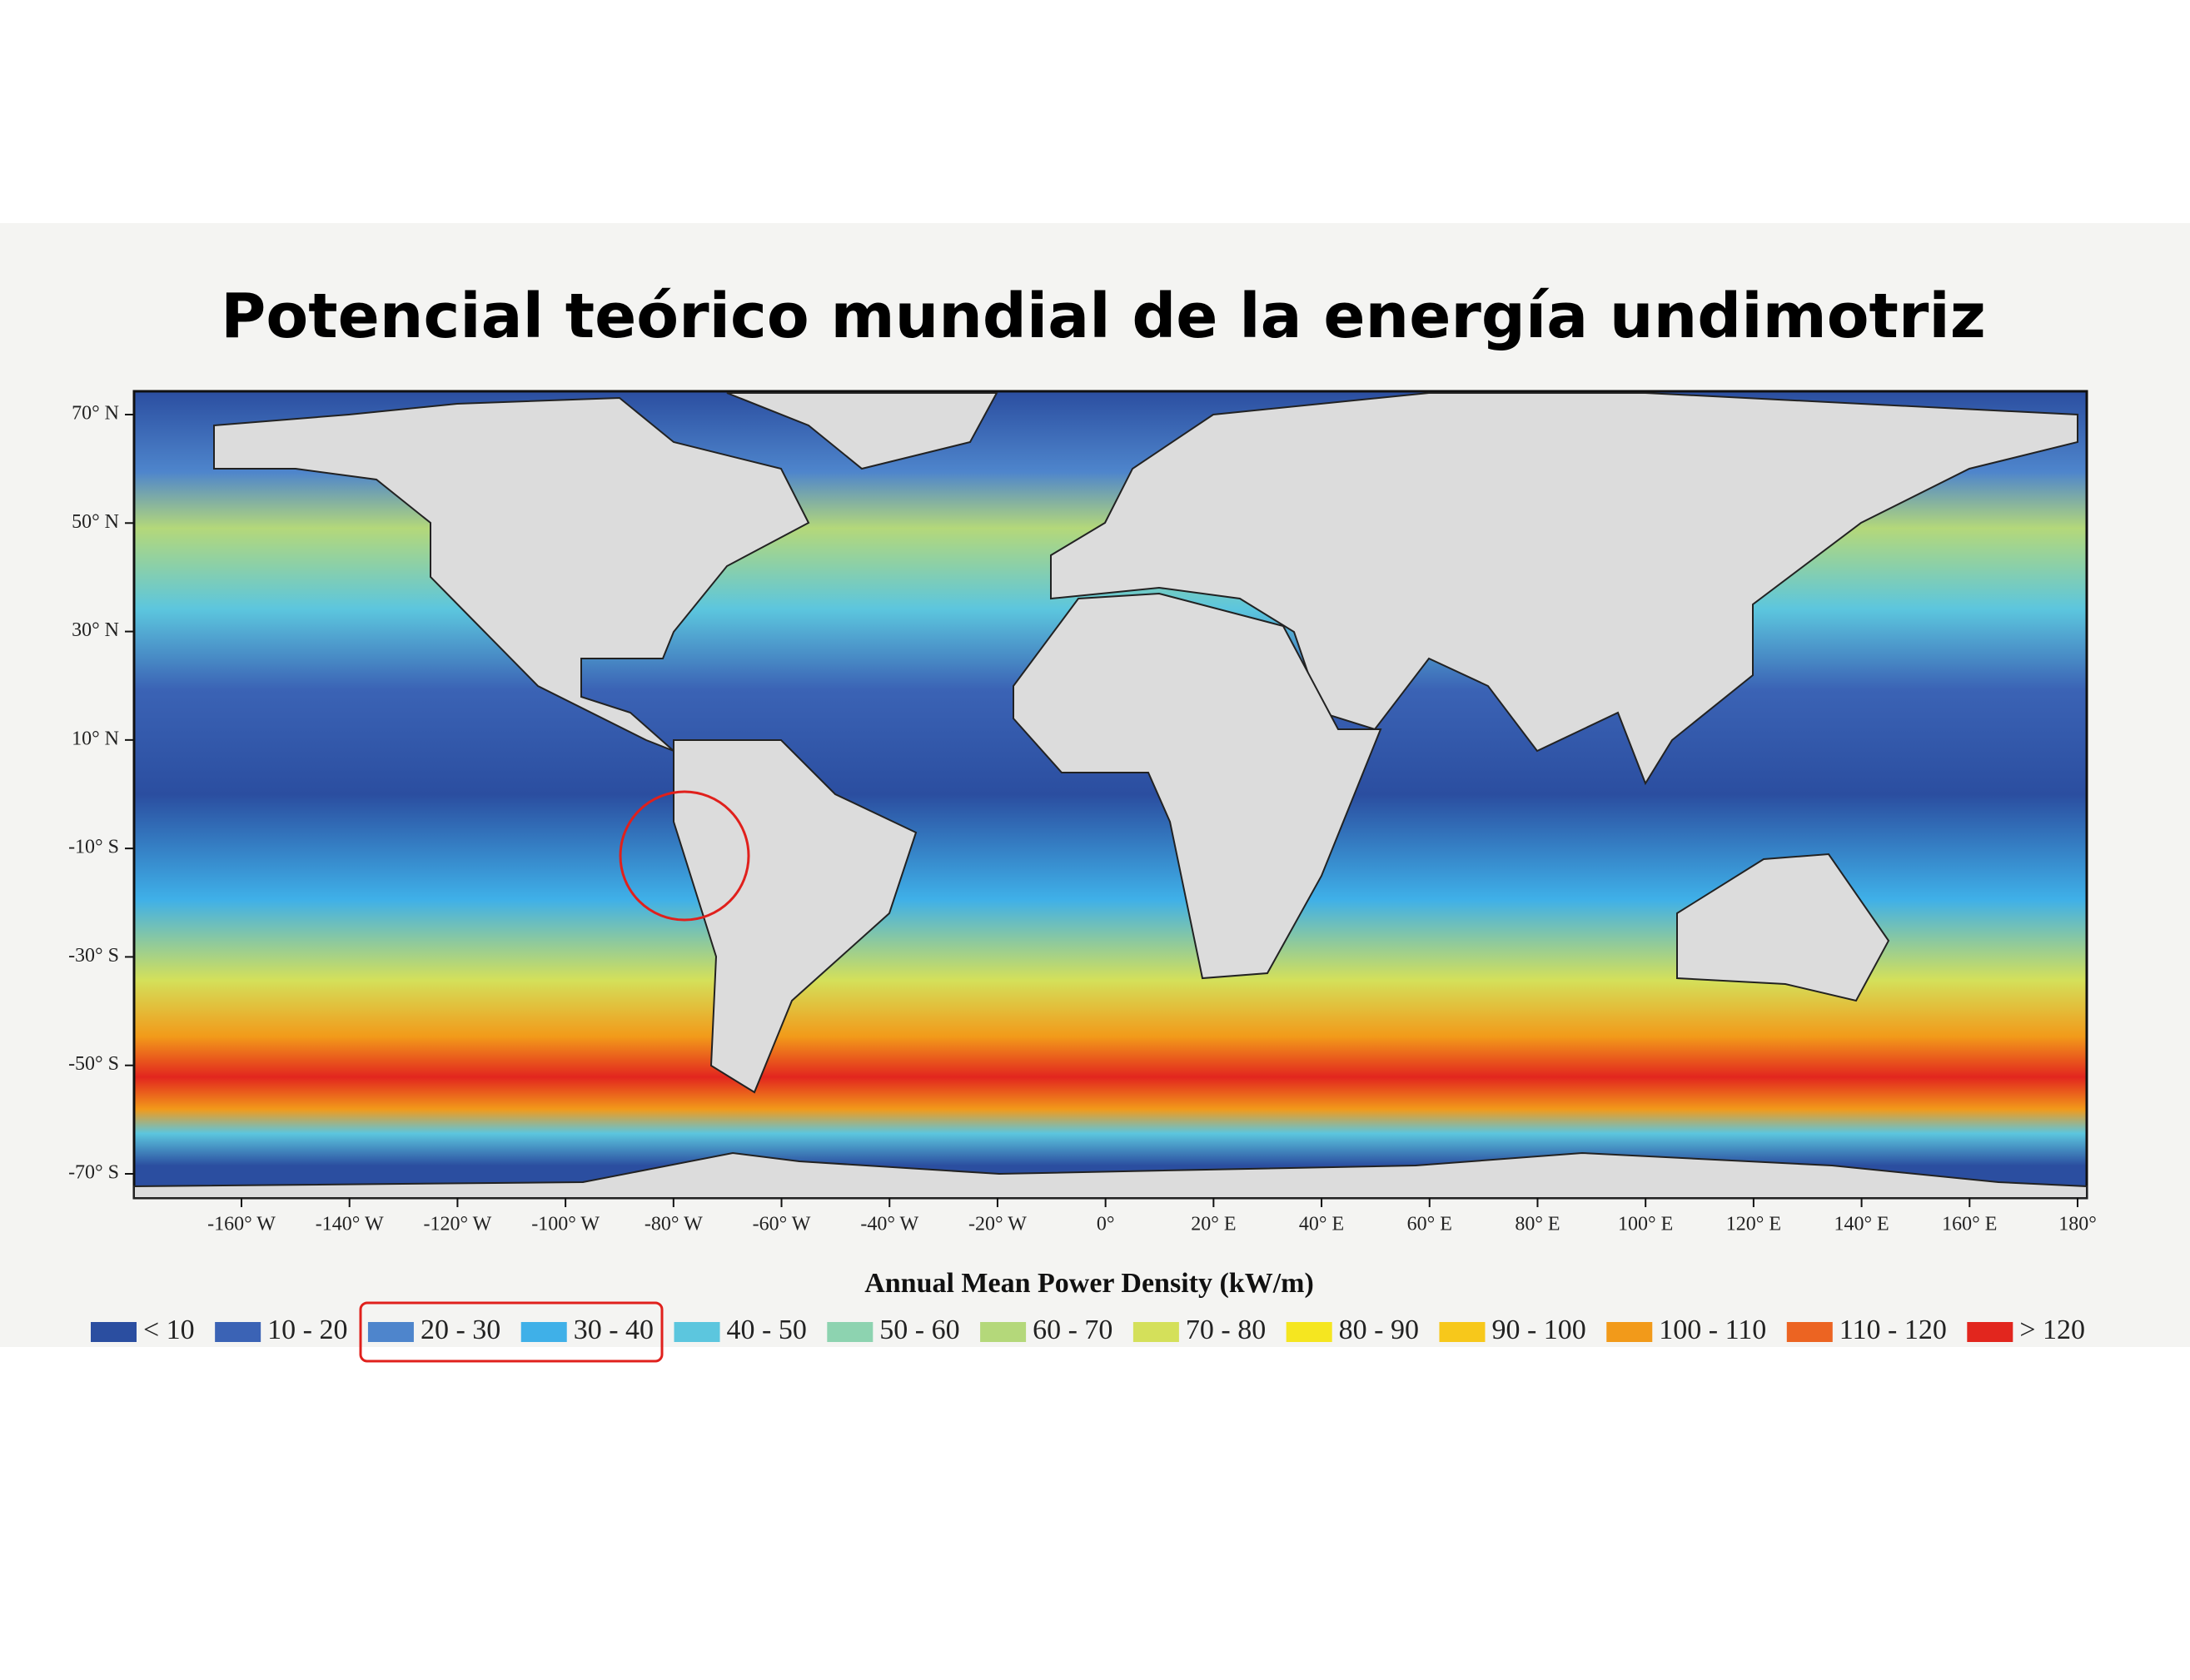 The width and height of the screenshot is (2190, 1680). Describe the element at coordinates (511, 1332) in the screenshot. I see `highlight-box` at that location.